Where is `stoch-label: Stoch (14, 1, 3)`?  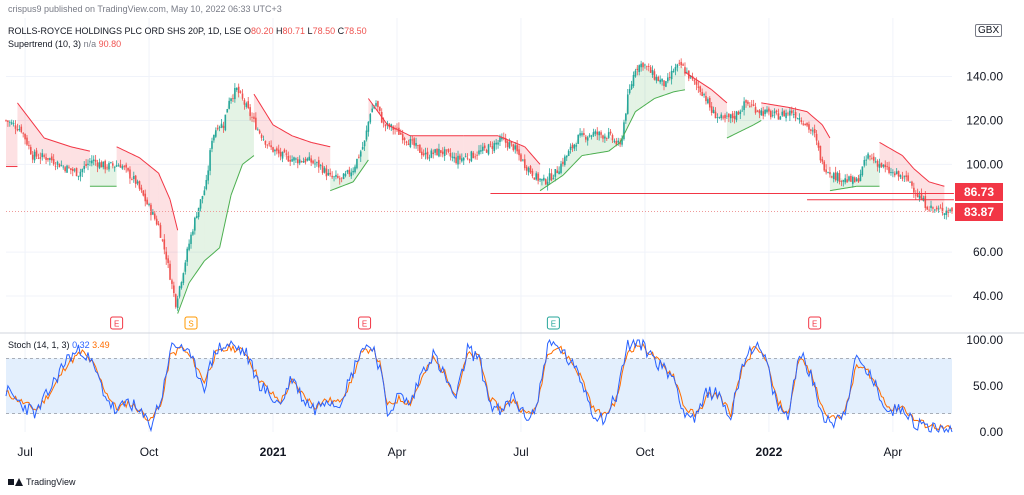
stoch-label: Stoch (14, 1, 3) is located at coordinates (39, 345).